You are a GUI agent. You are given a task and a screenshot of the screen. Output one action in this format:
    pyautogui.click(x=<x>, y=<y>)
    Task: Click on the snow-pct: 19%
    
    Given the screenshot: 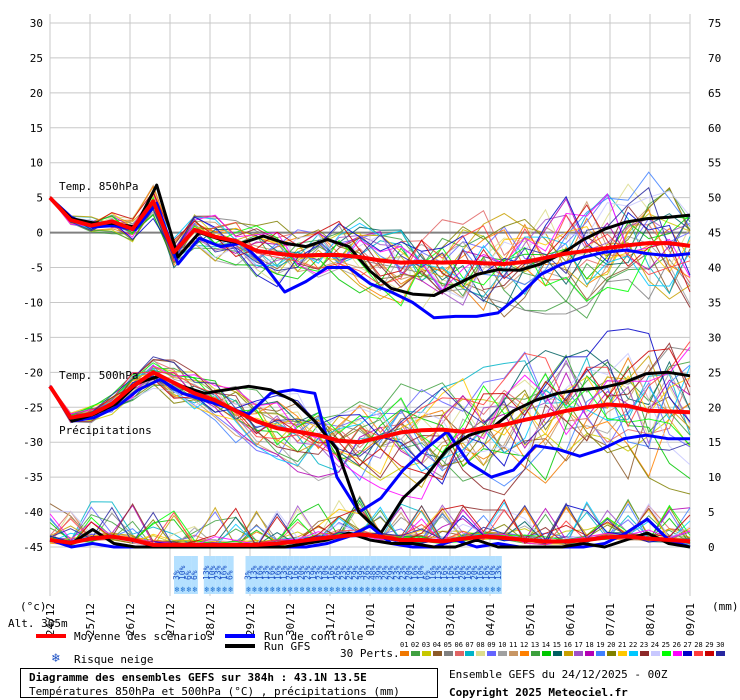 What is the action you would take?
    pyautogui.click(x=313, y=572)
    